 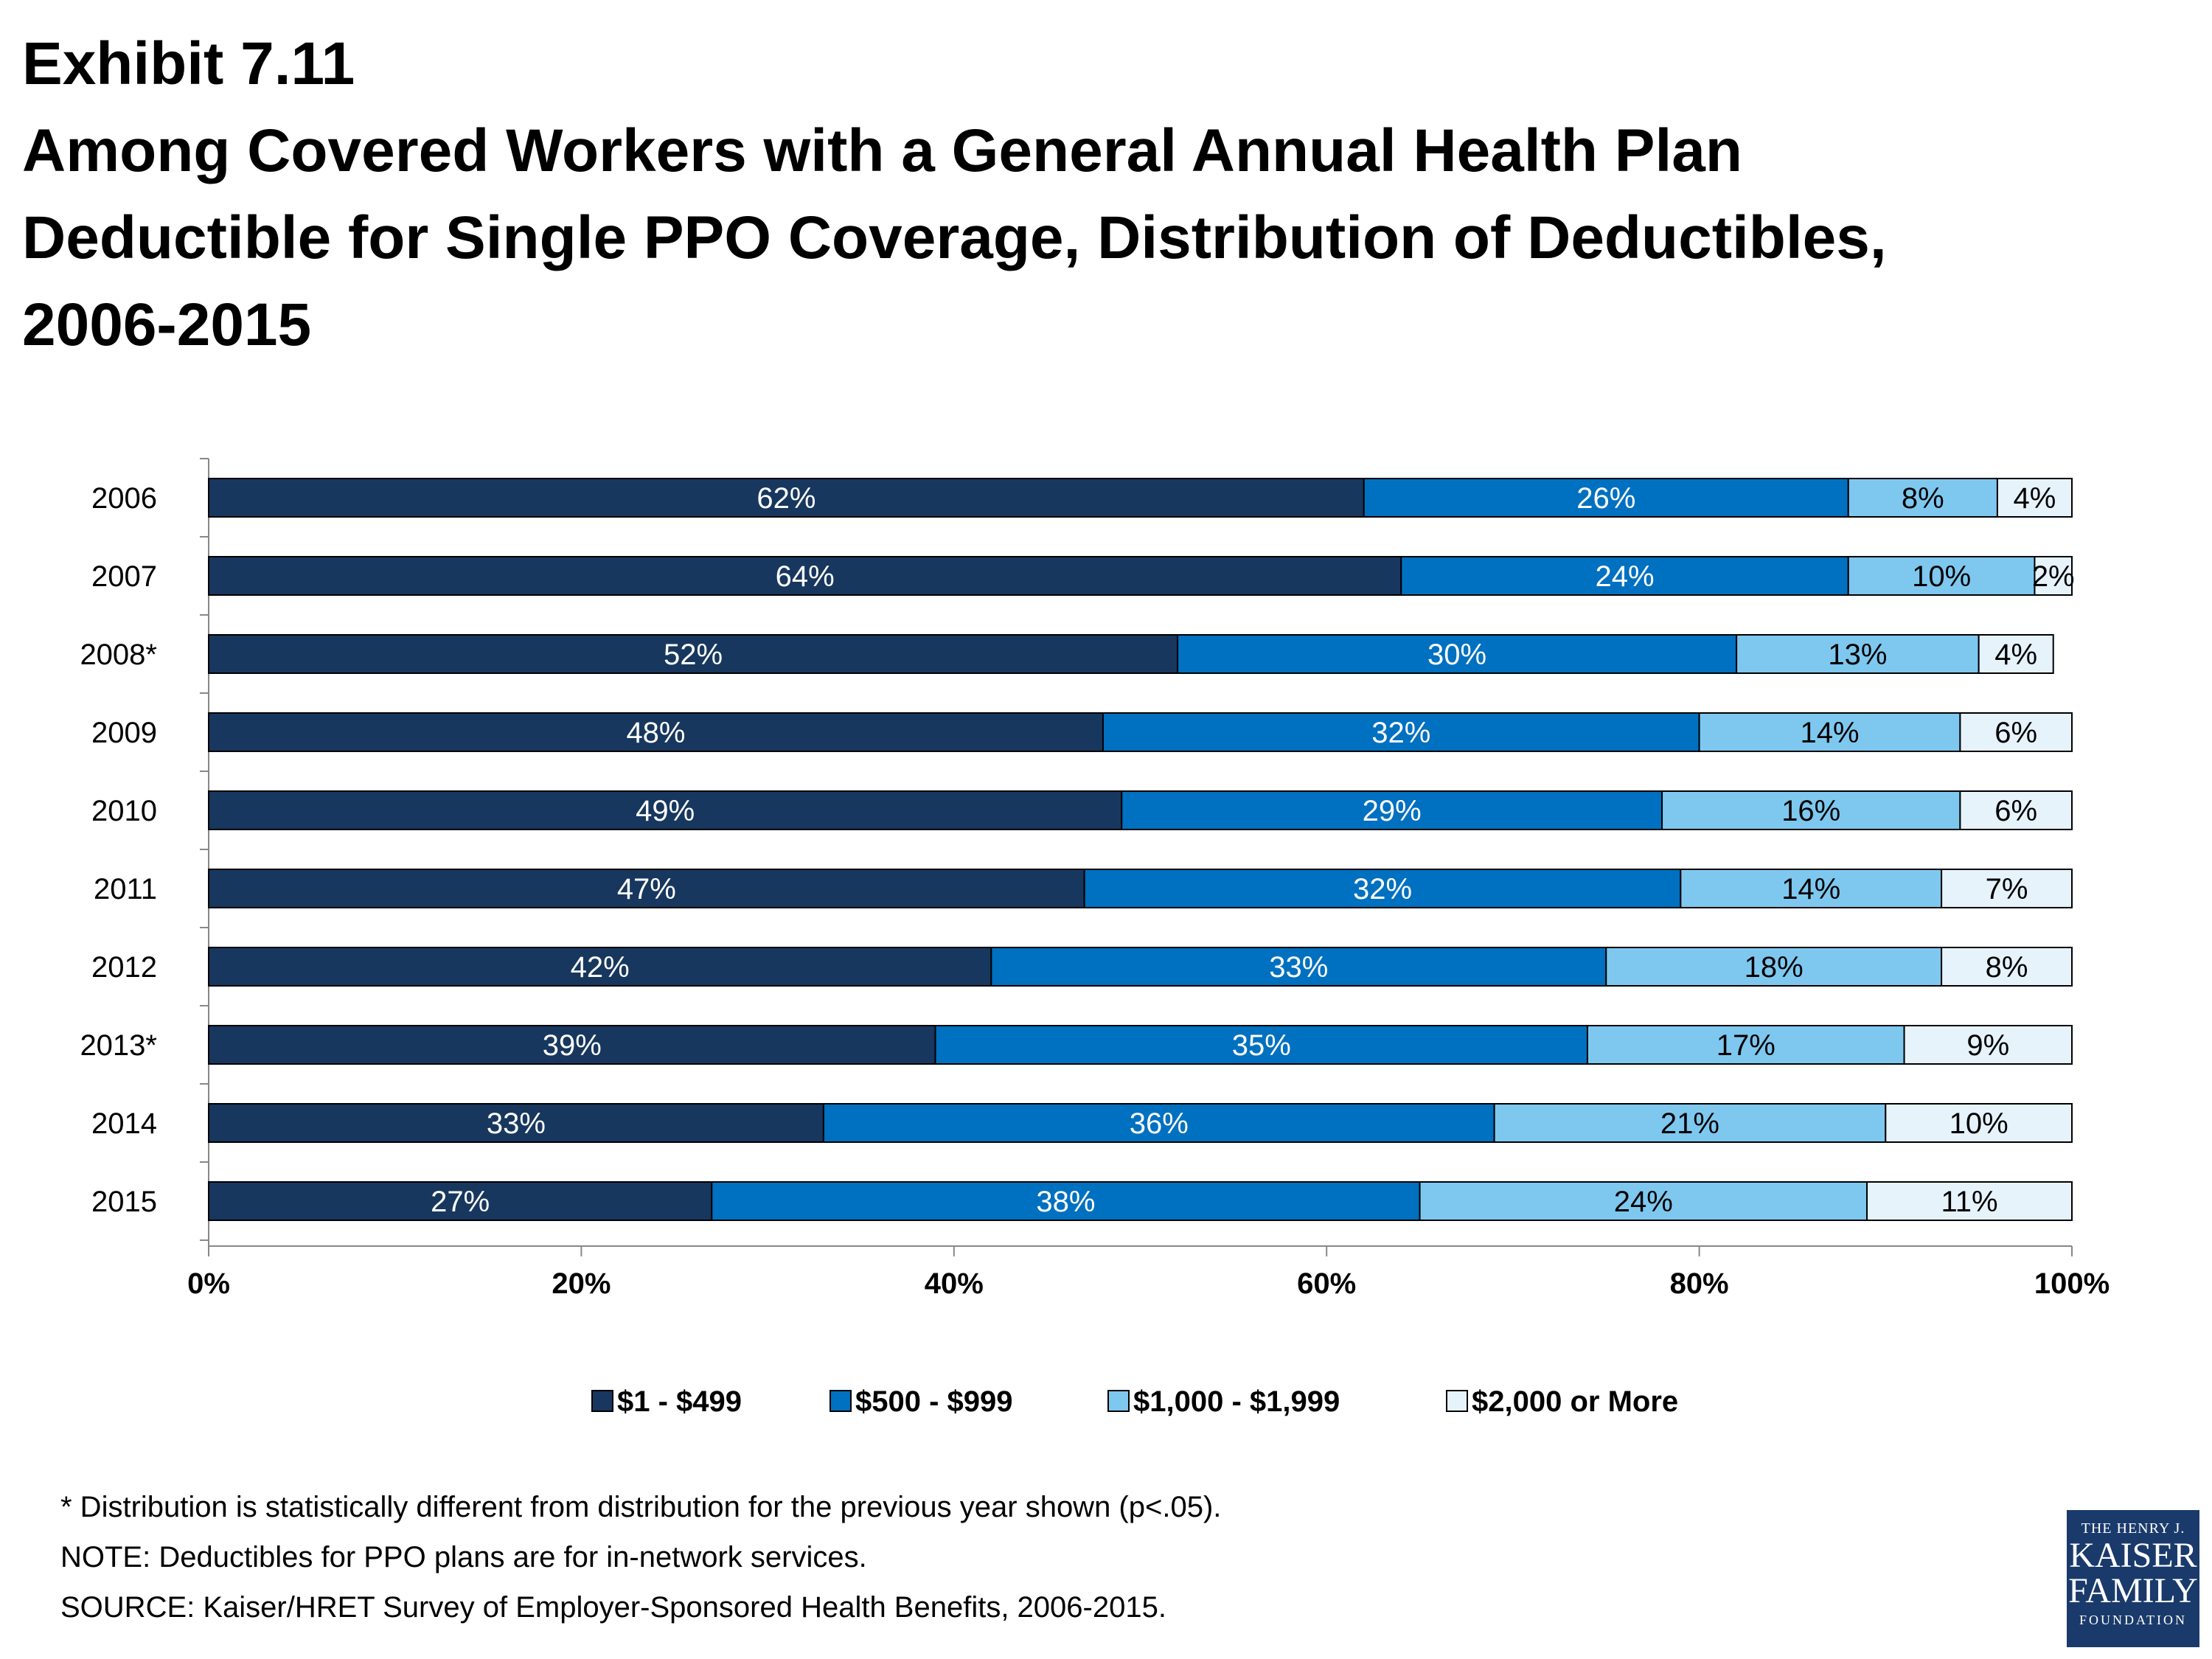 What do you see at coordinates (1236, 1401) in the screenshot?
I see `legend-label: $1,000 - $1,999` at bounding box center [1236, 1401].